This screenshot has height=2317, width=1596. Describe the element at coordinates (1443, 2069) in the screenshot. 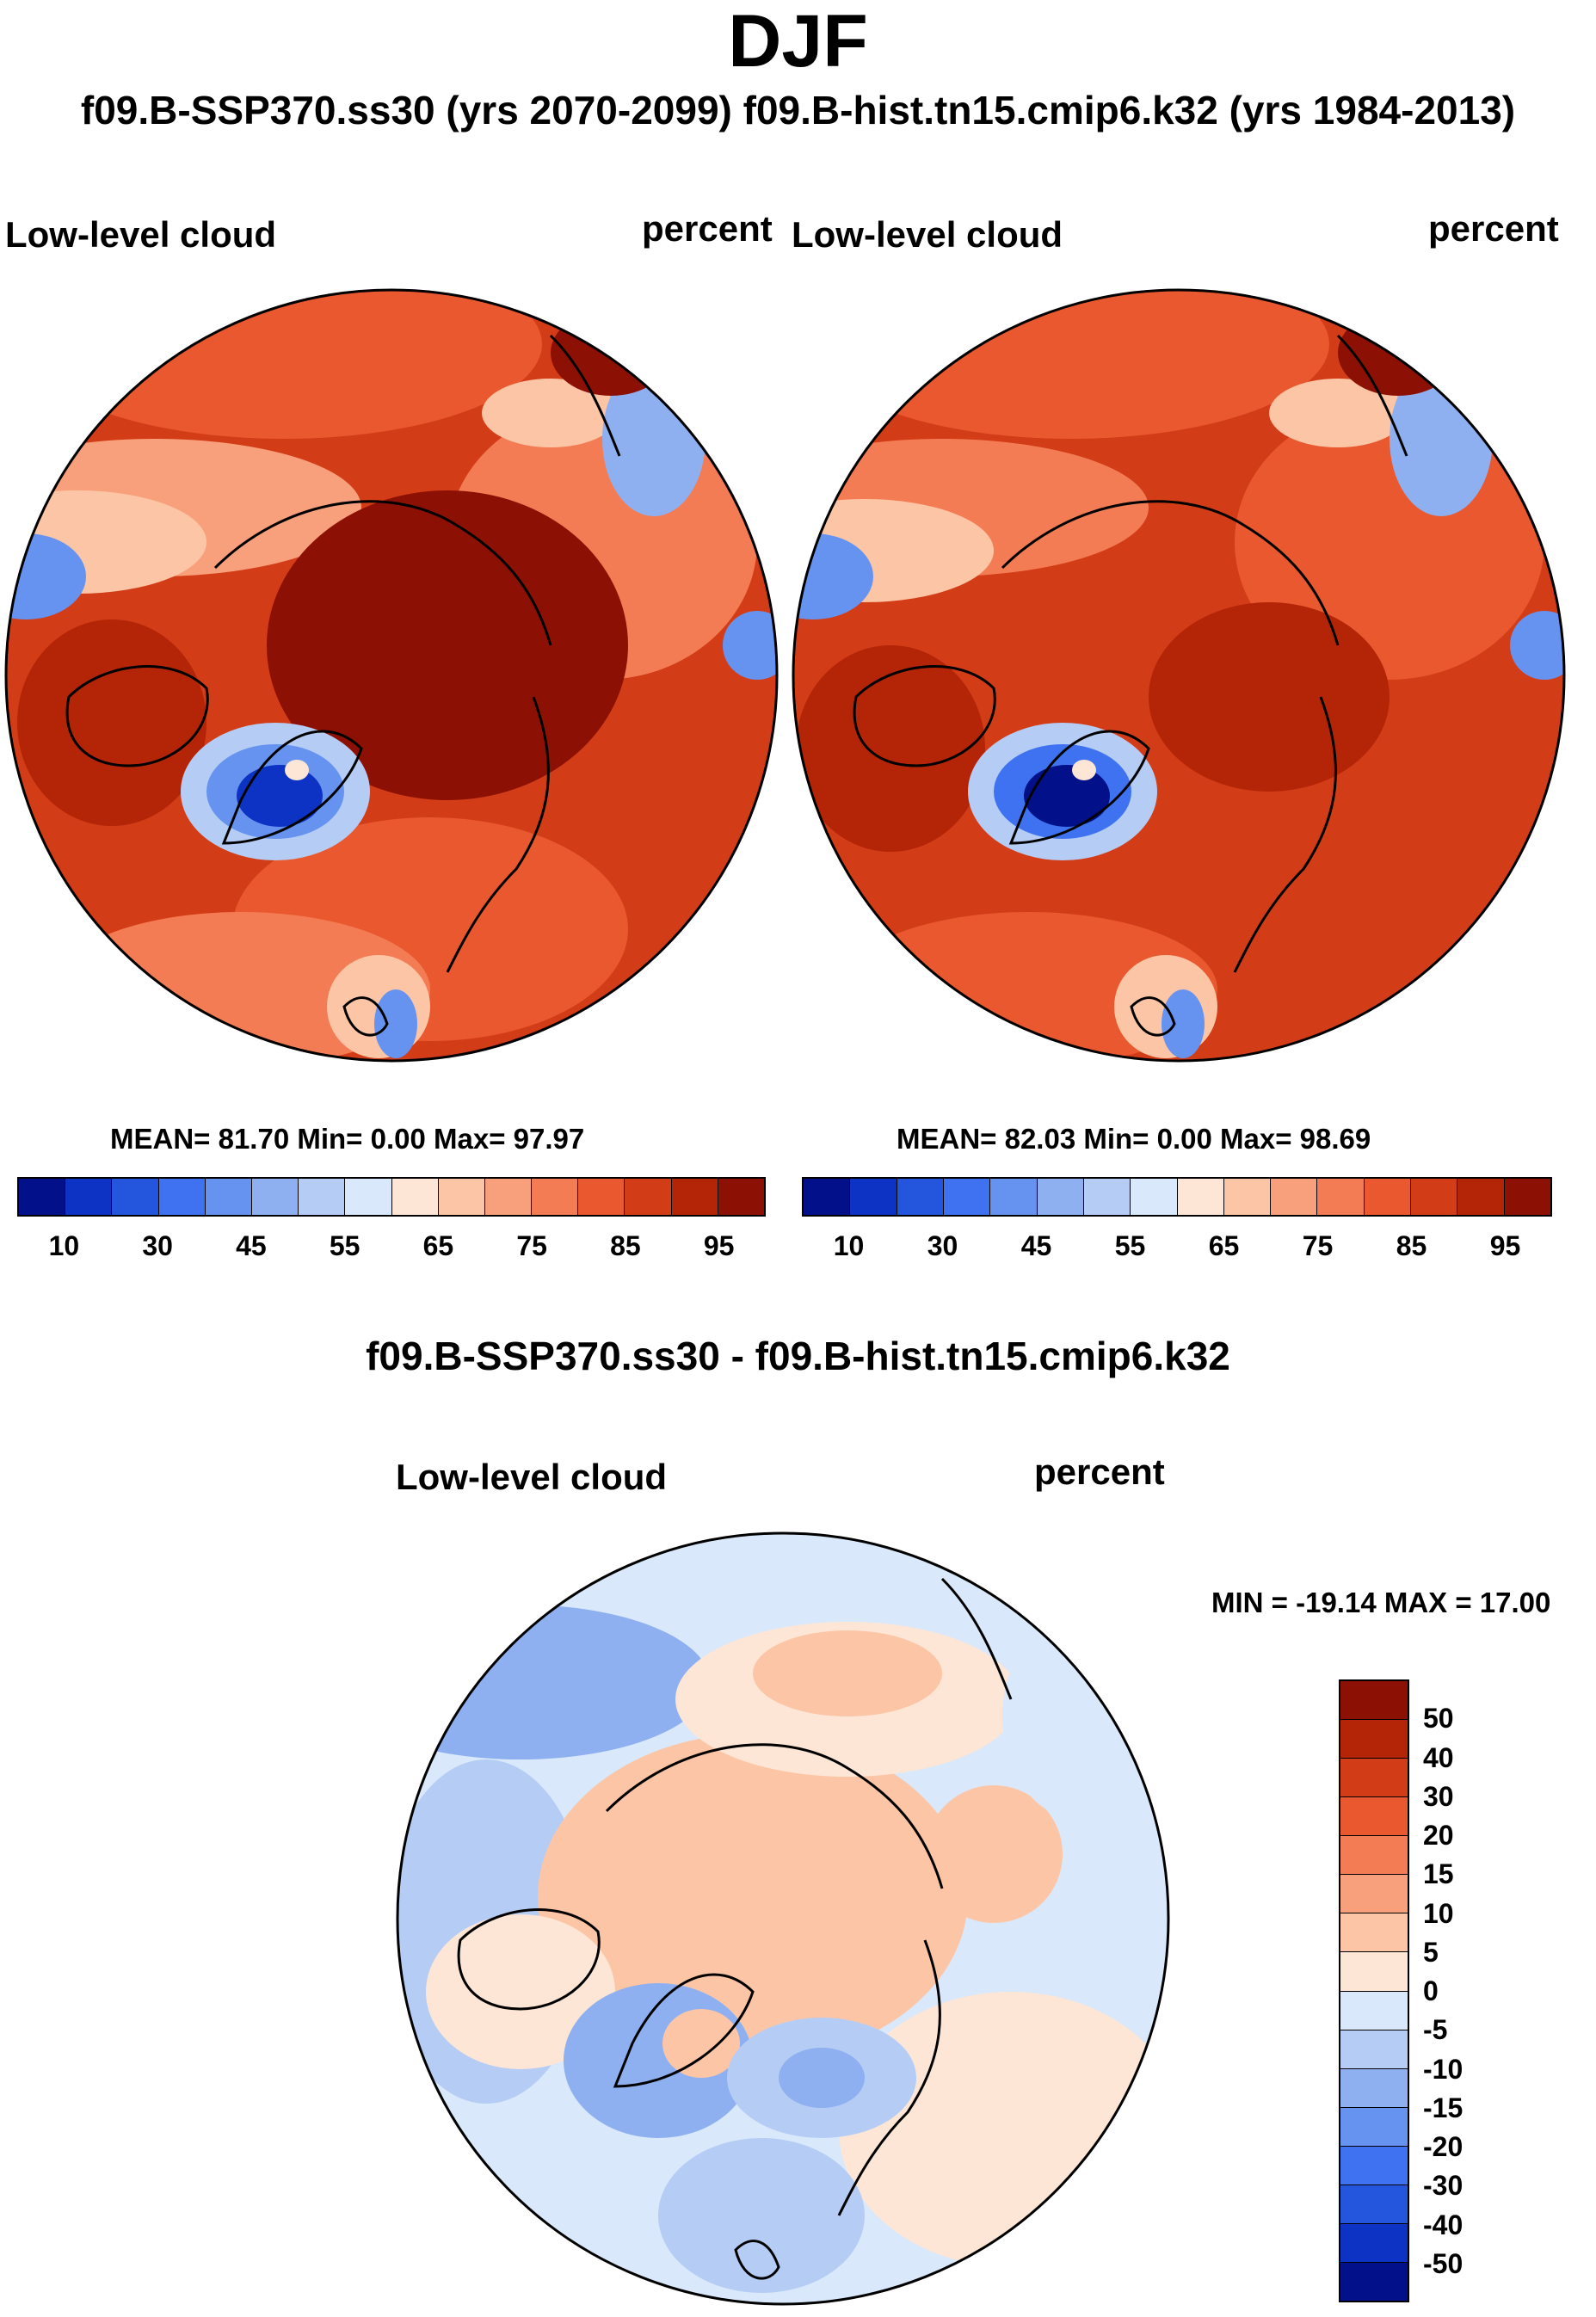

I see `colorbar-tick-label: -10` at that location.